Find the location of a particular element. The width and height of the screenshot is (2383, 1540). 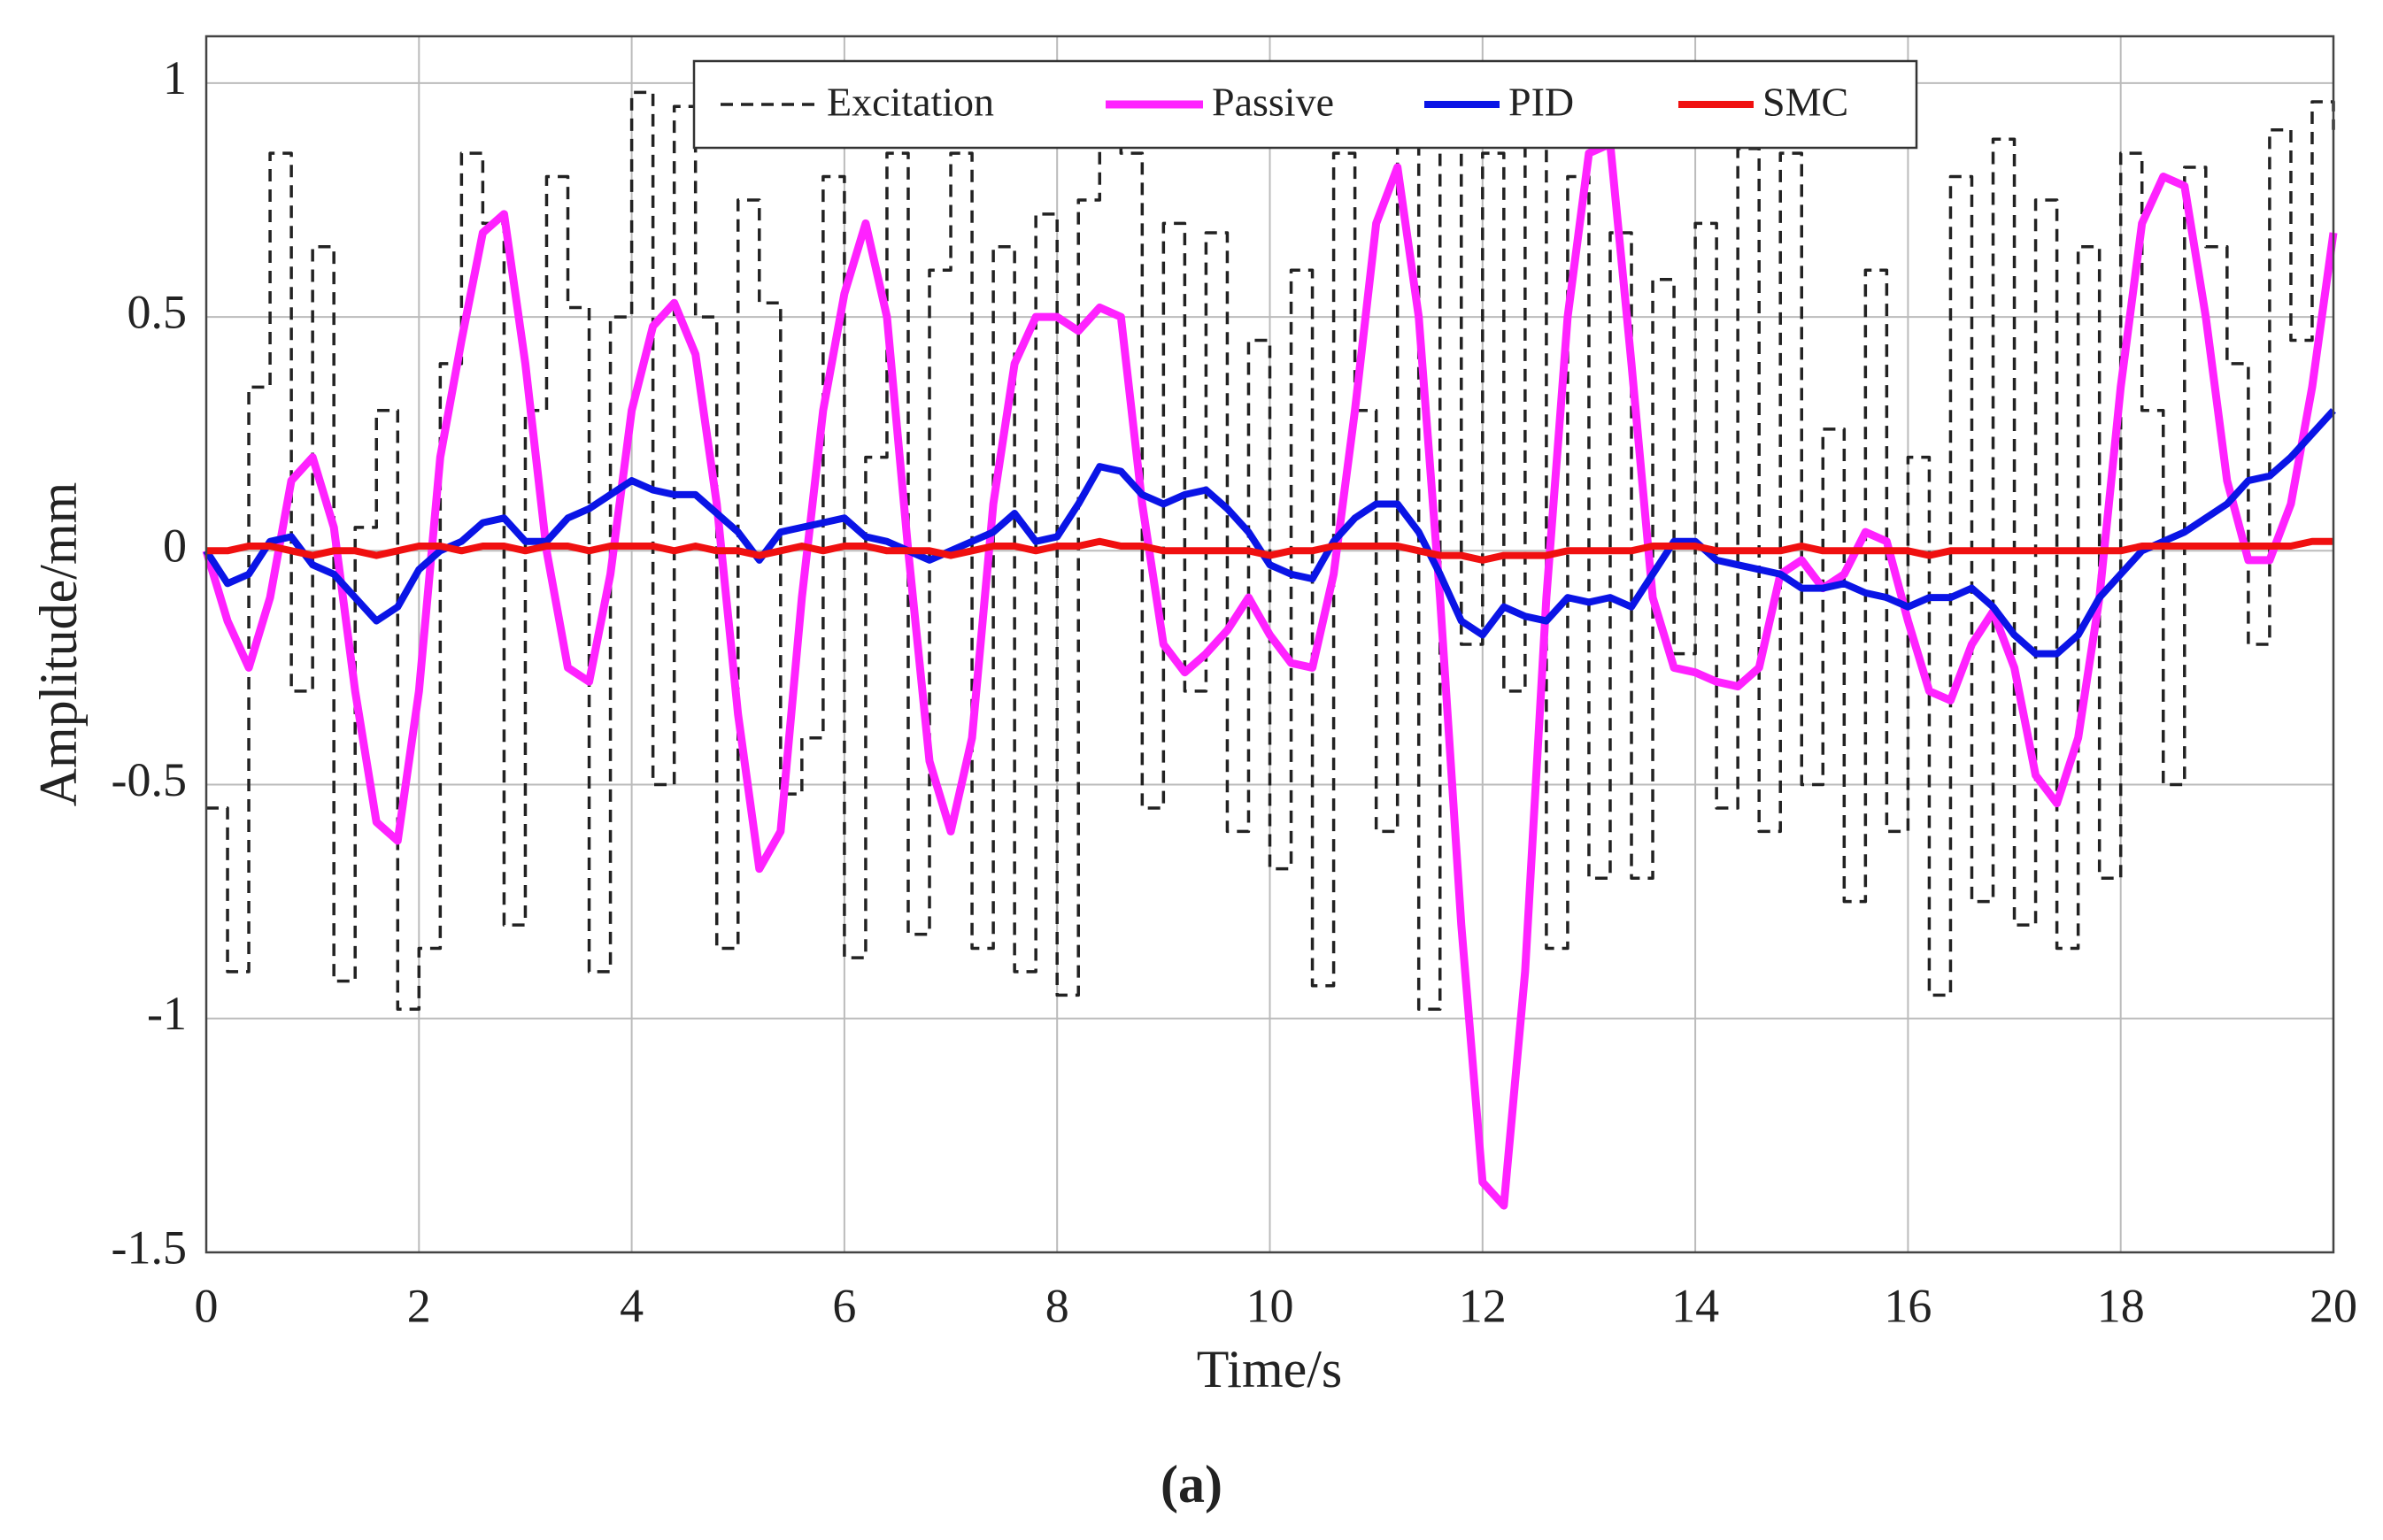

x-tick-label: 16 is located at coordinates (1908, 1305).